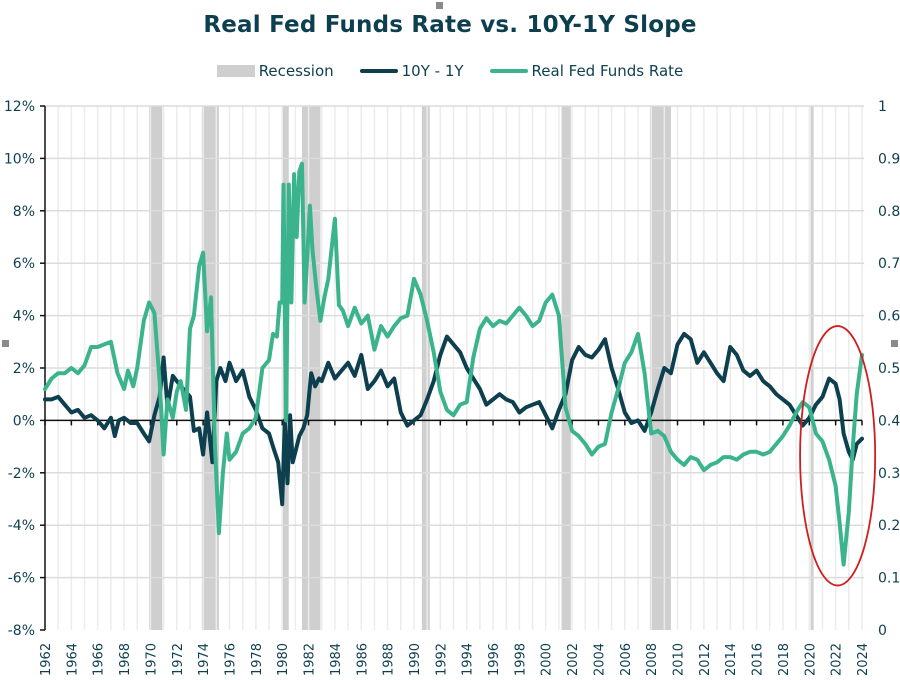 The width and height of the screenshot is (900, 680). What do you see at coordinates (24, 369) in the screenshot?
I see `y-tick-label: 2%` at bounding box center [24, 369].